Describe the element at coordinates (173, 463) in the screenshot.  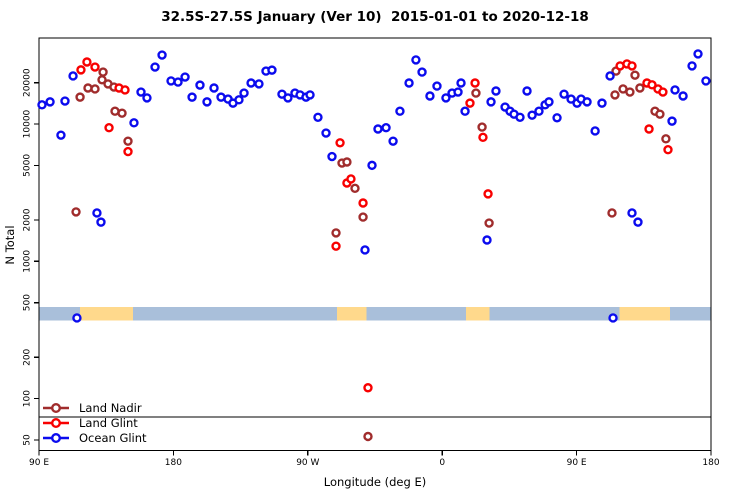
I see `x-tick-label: 180` at that location.